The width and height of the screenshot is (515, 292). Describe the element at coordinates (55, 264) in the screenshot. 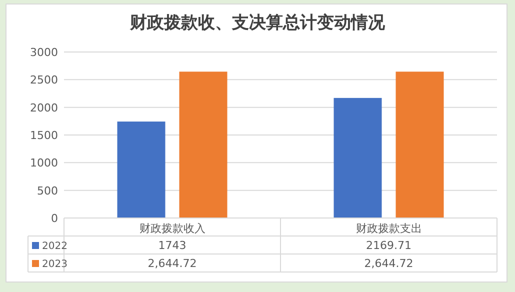

I see `legend-label: 2023` at that location.